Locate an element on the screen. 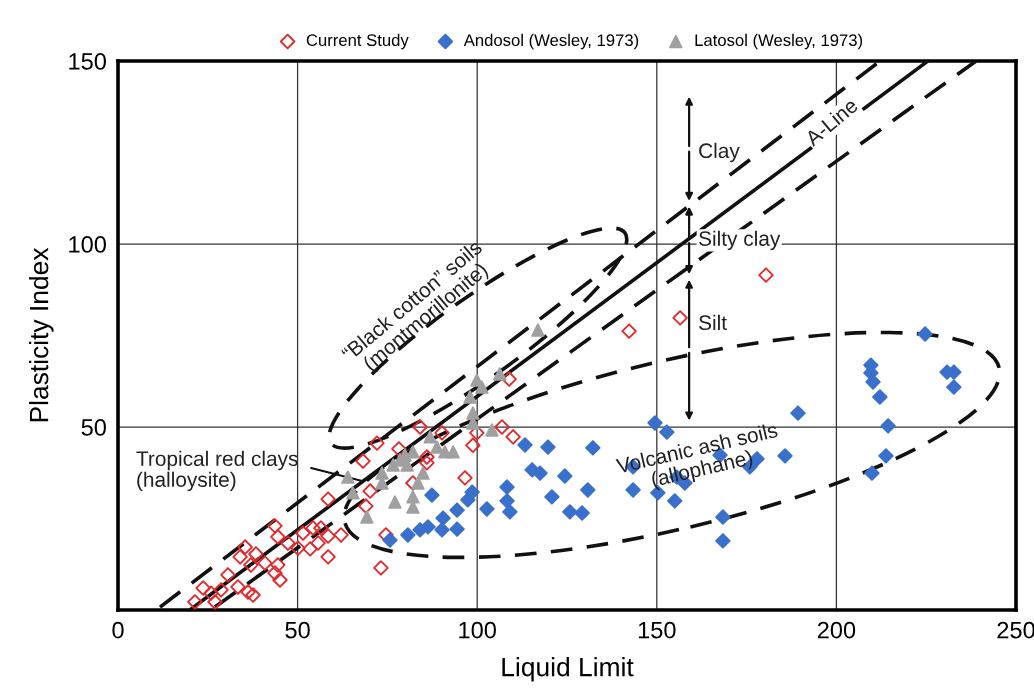  x-tick-label: 200 is located at coordinates (836, 630).